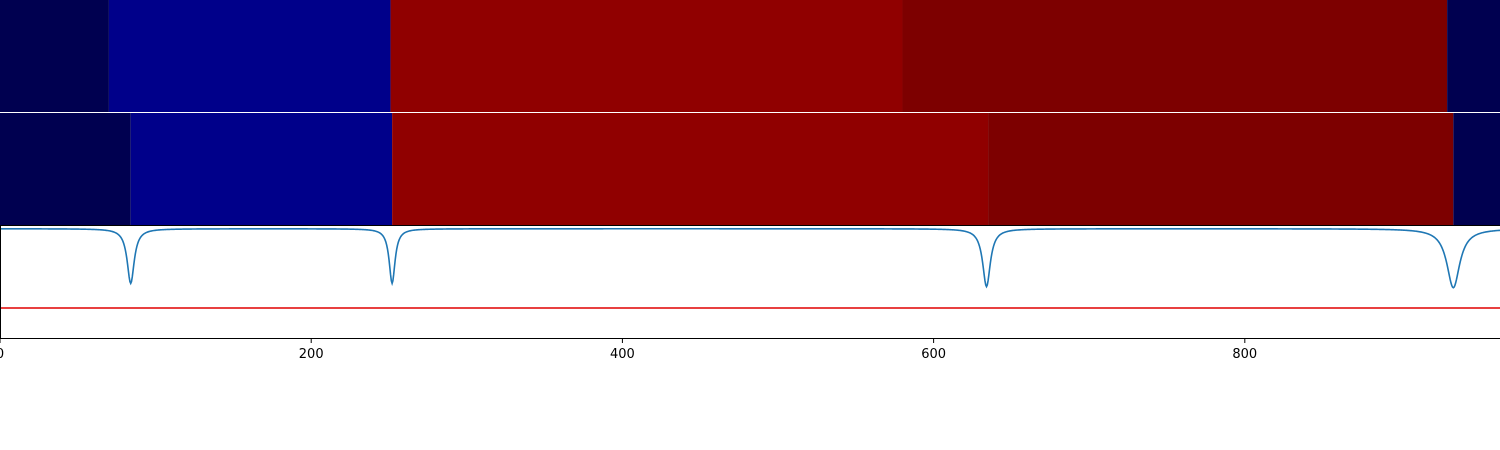 This screenshot has width=1500, height=450. What do you see at coordinates (2, 354) in the screenshot?
I see `x-tick-label-0: 0` at bounding box center [2, 354].